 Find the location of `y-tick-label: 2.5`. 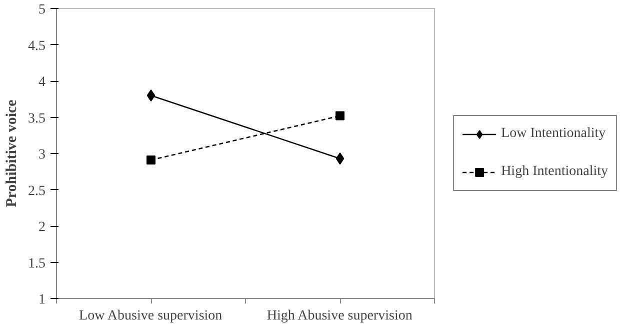

y-tick-label: 2.5 is located at coordinates (37, 191).